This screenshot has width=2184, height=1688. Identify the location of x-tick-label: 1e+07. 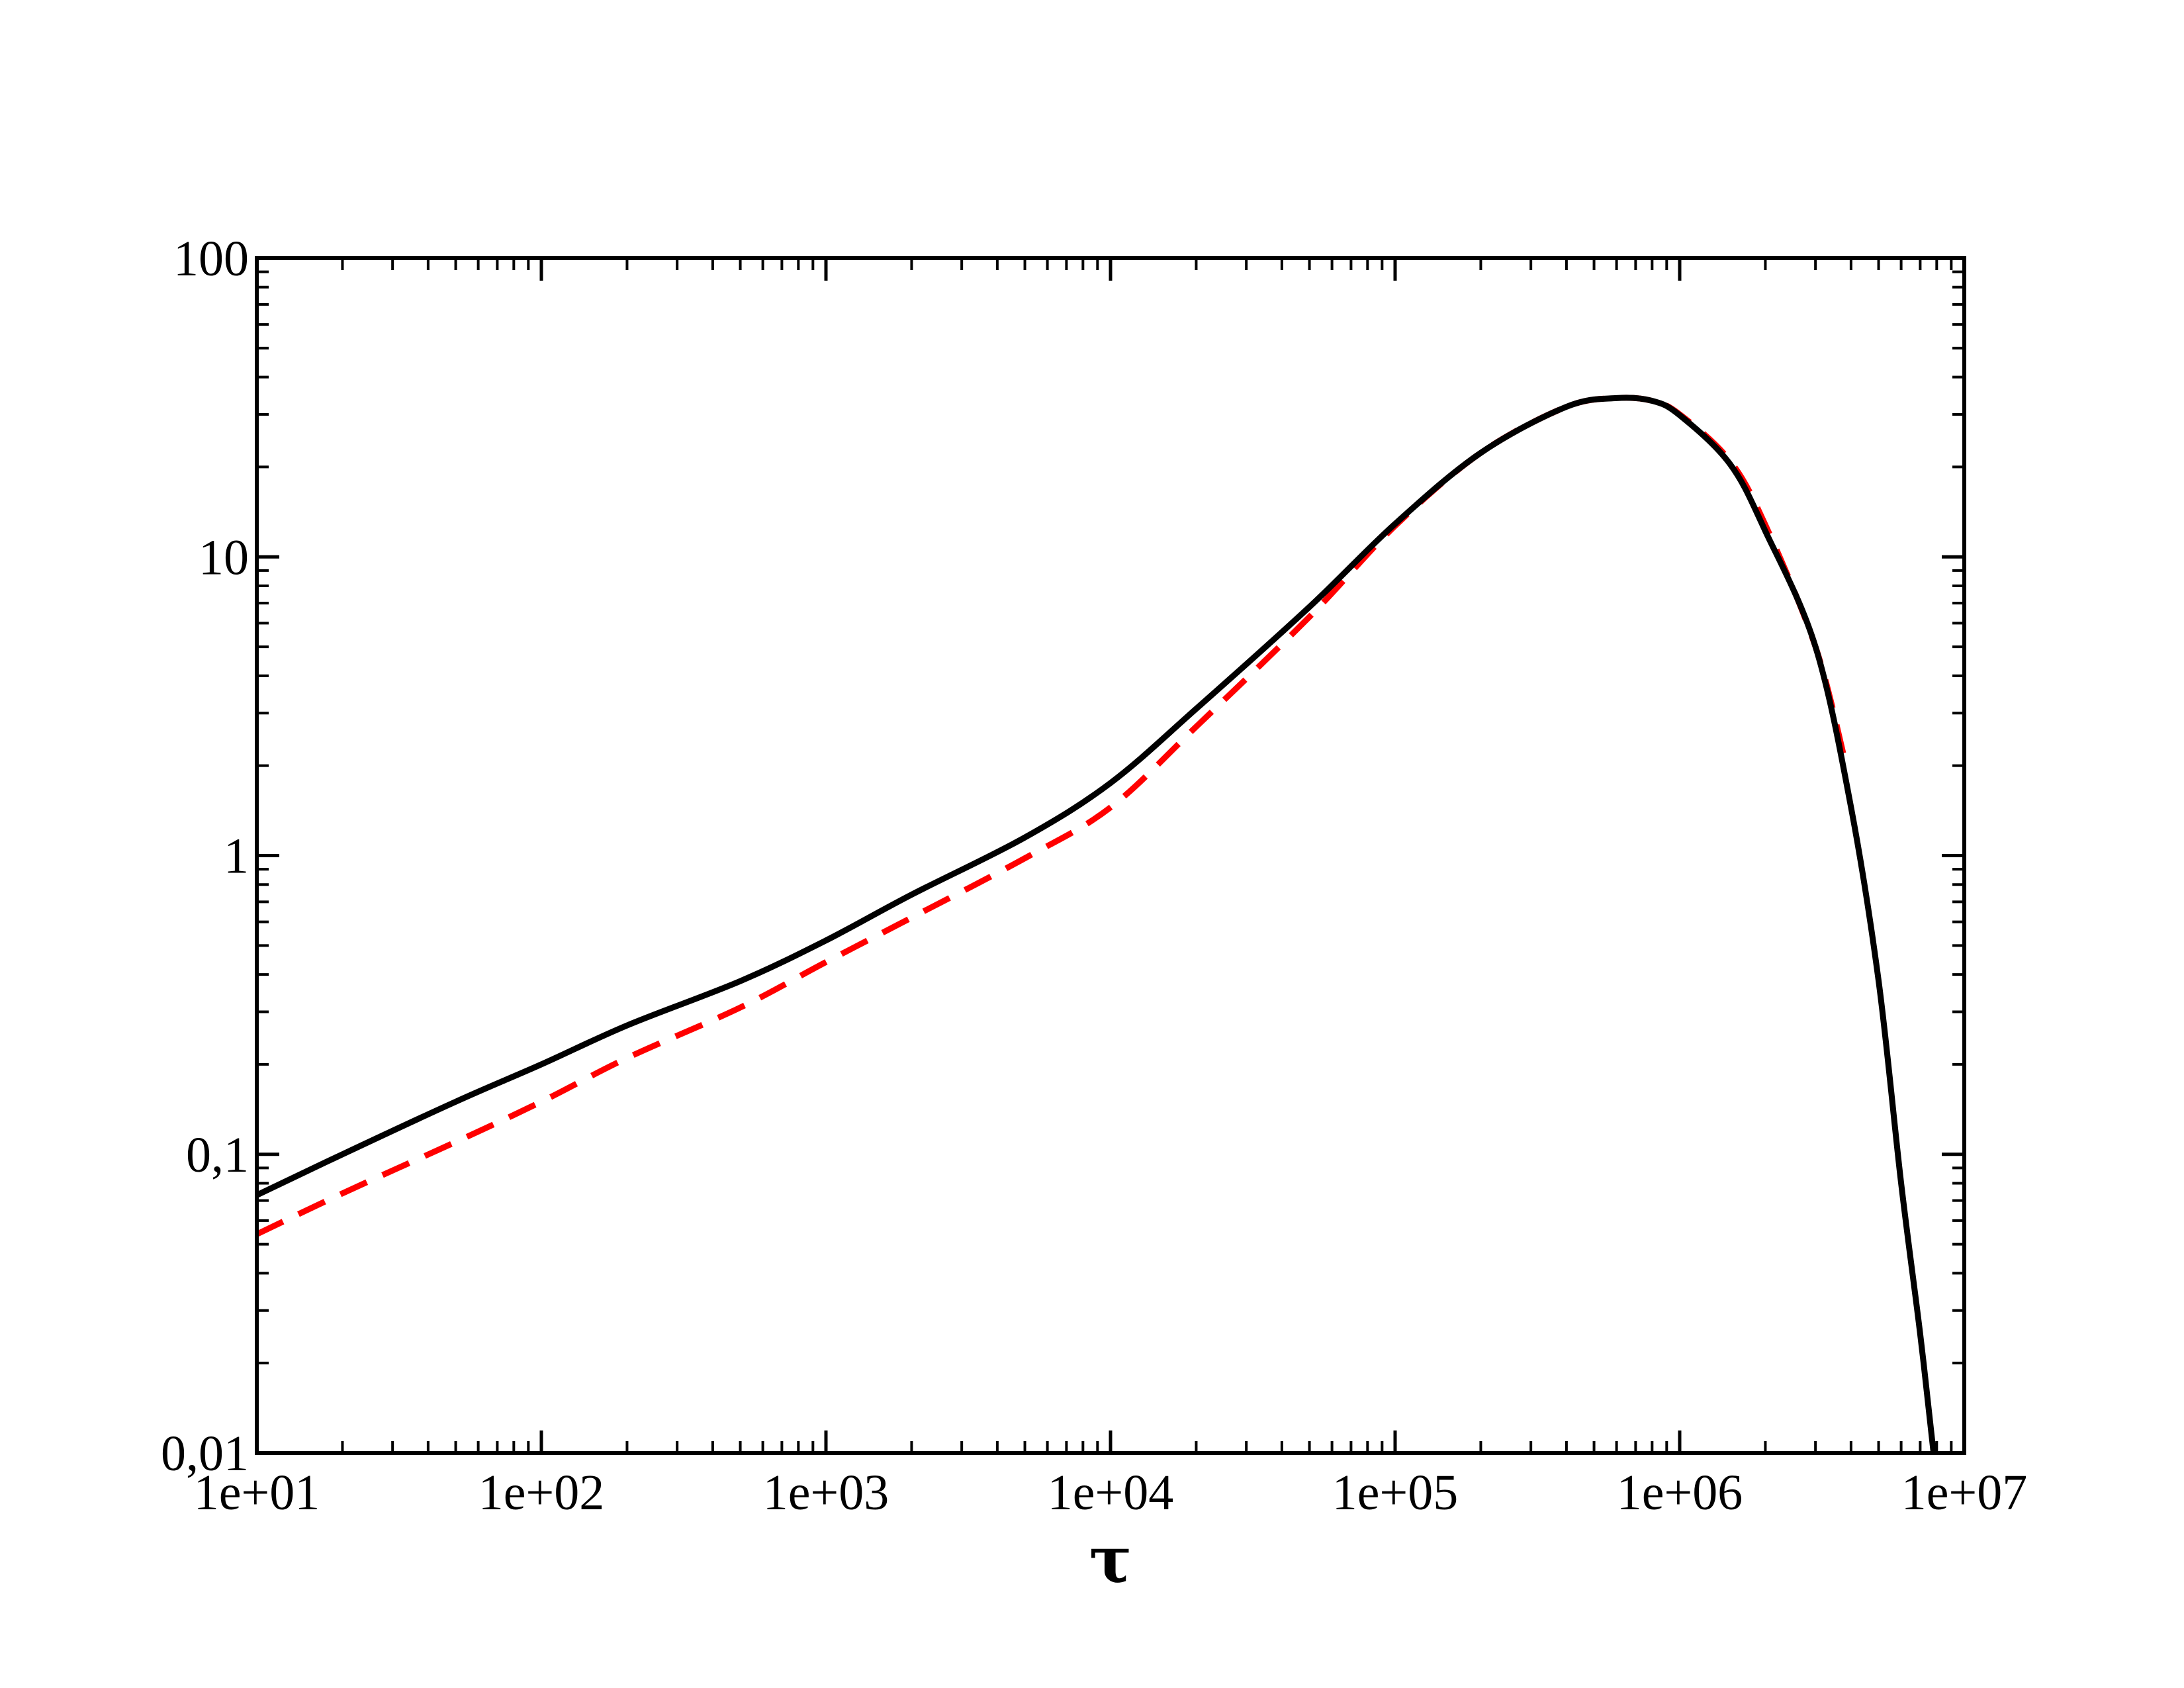
(1965, 1493).